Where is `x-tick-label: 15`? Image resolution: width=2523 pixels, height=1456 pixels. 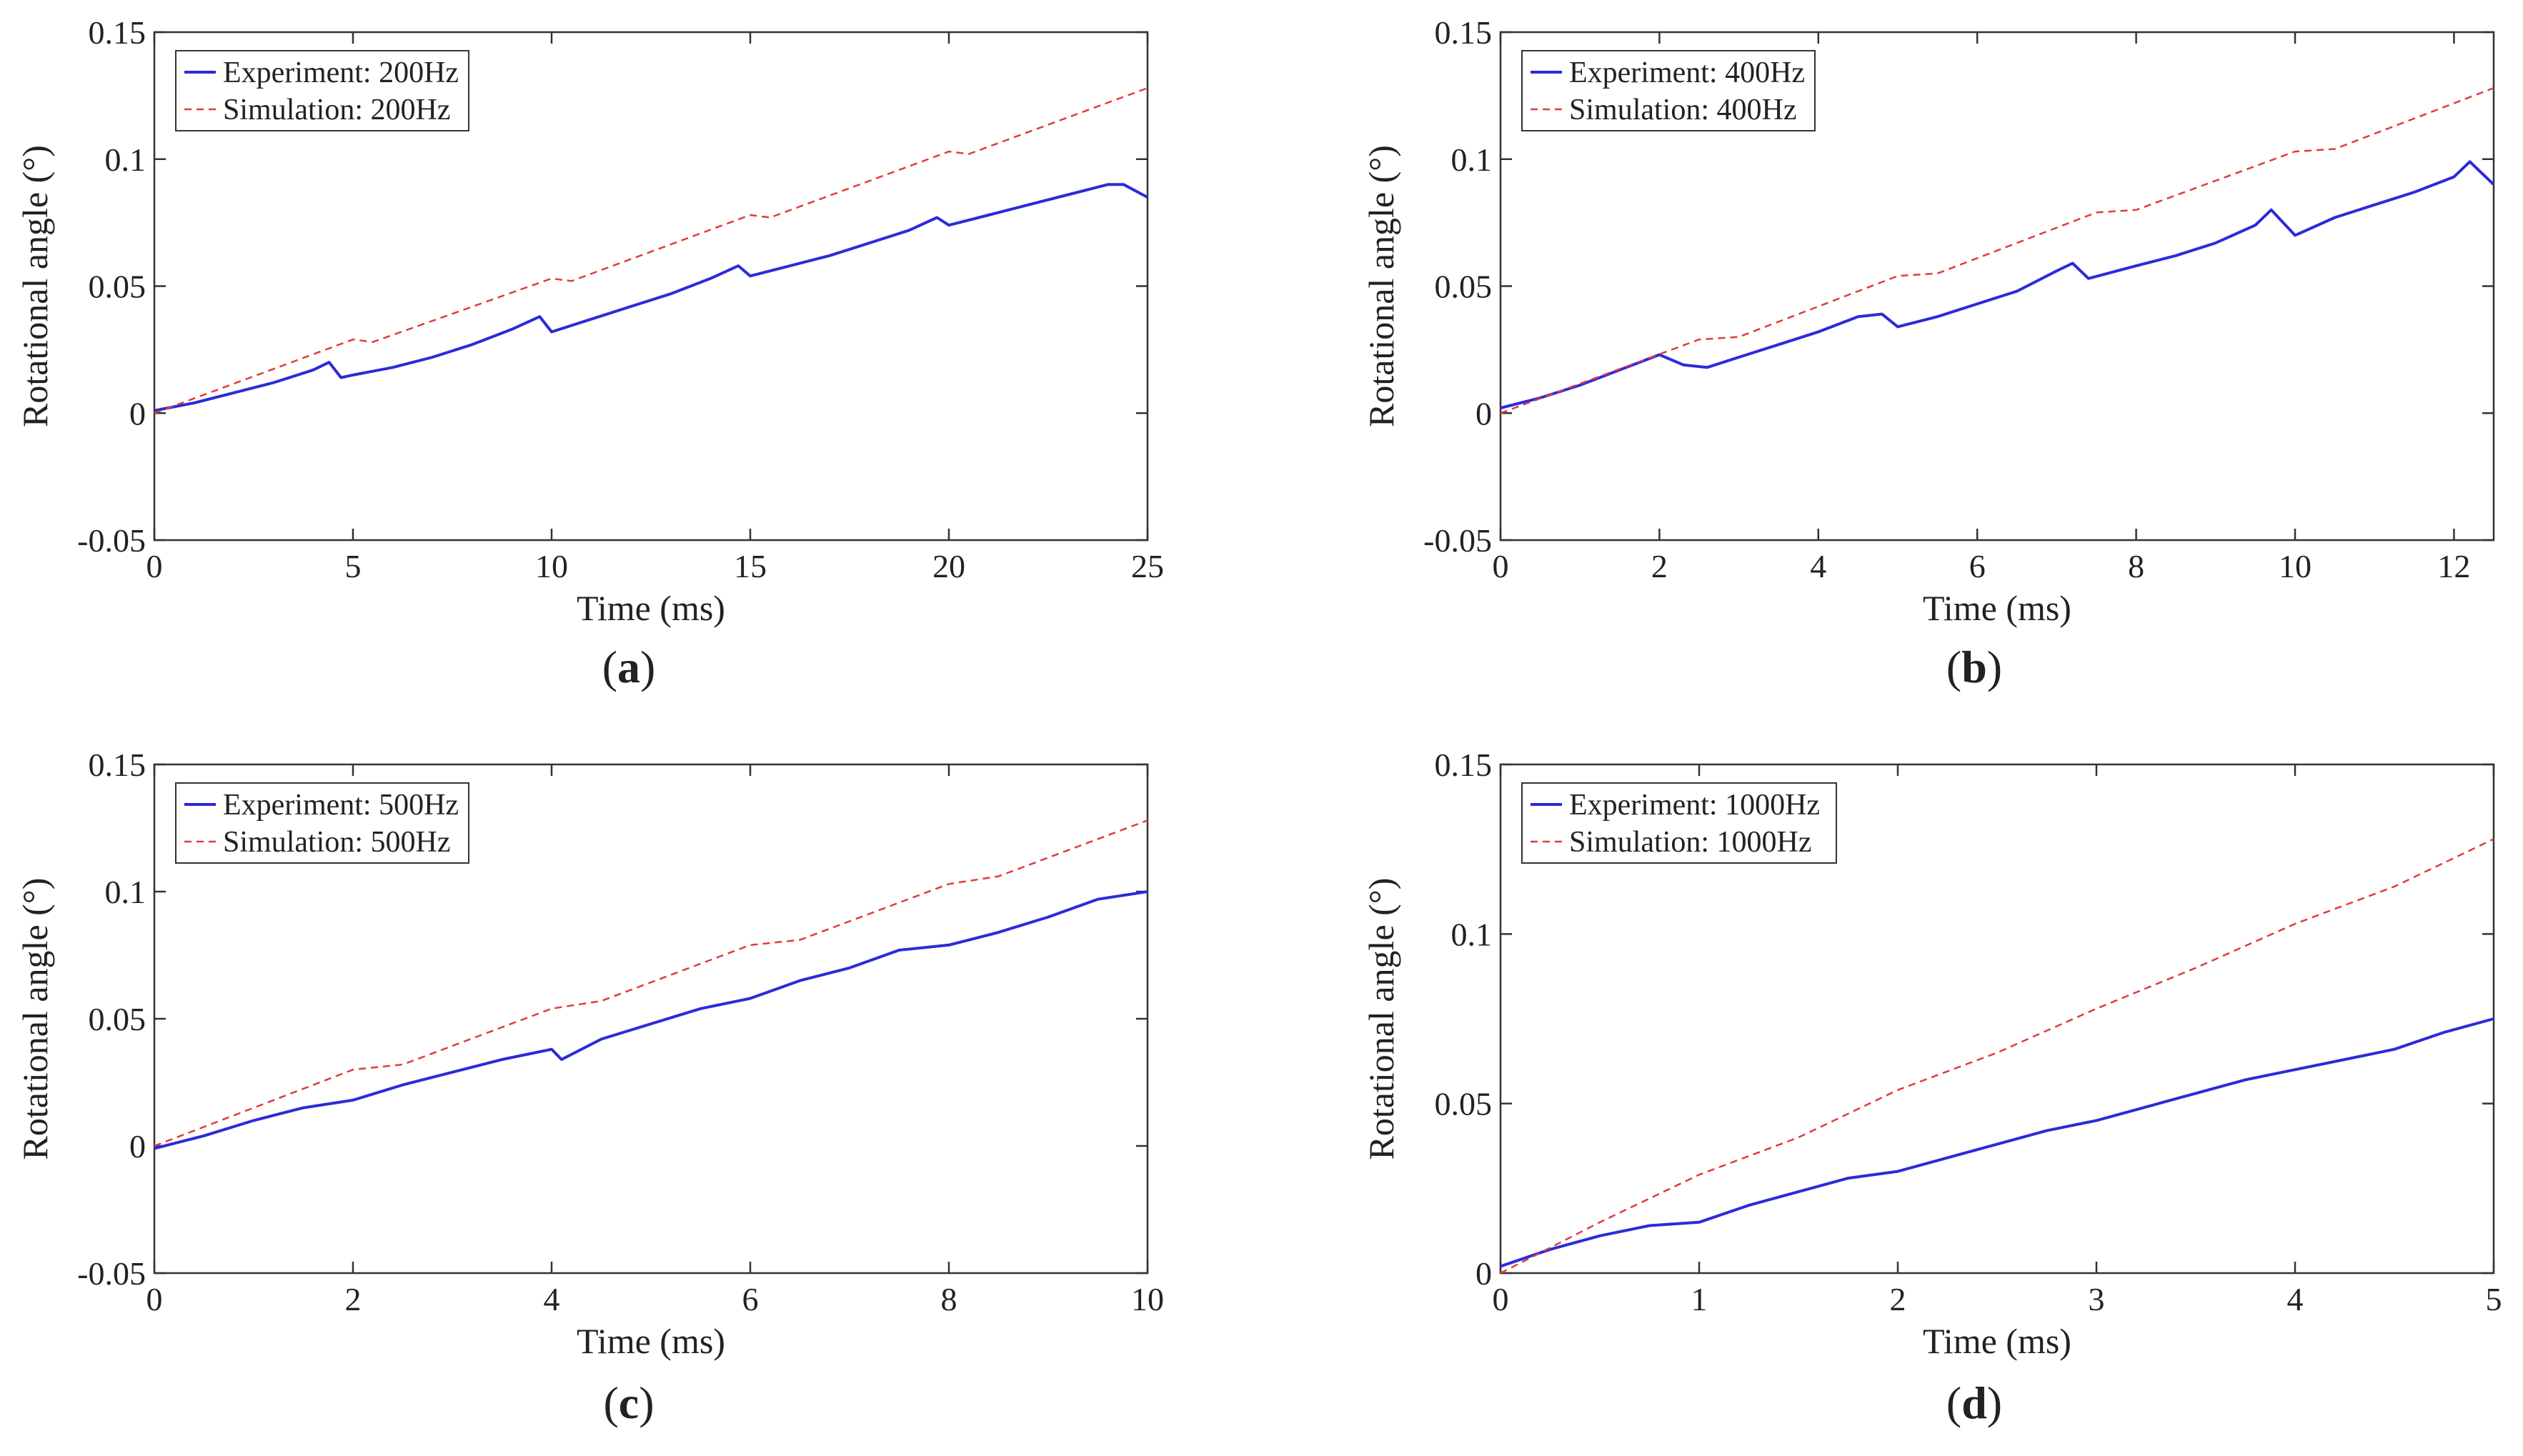 x-tick-label: 15 is located at coordinates (750, 566).